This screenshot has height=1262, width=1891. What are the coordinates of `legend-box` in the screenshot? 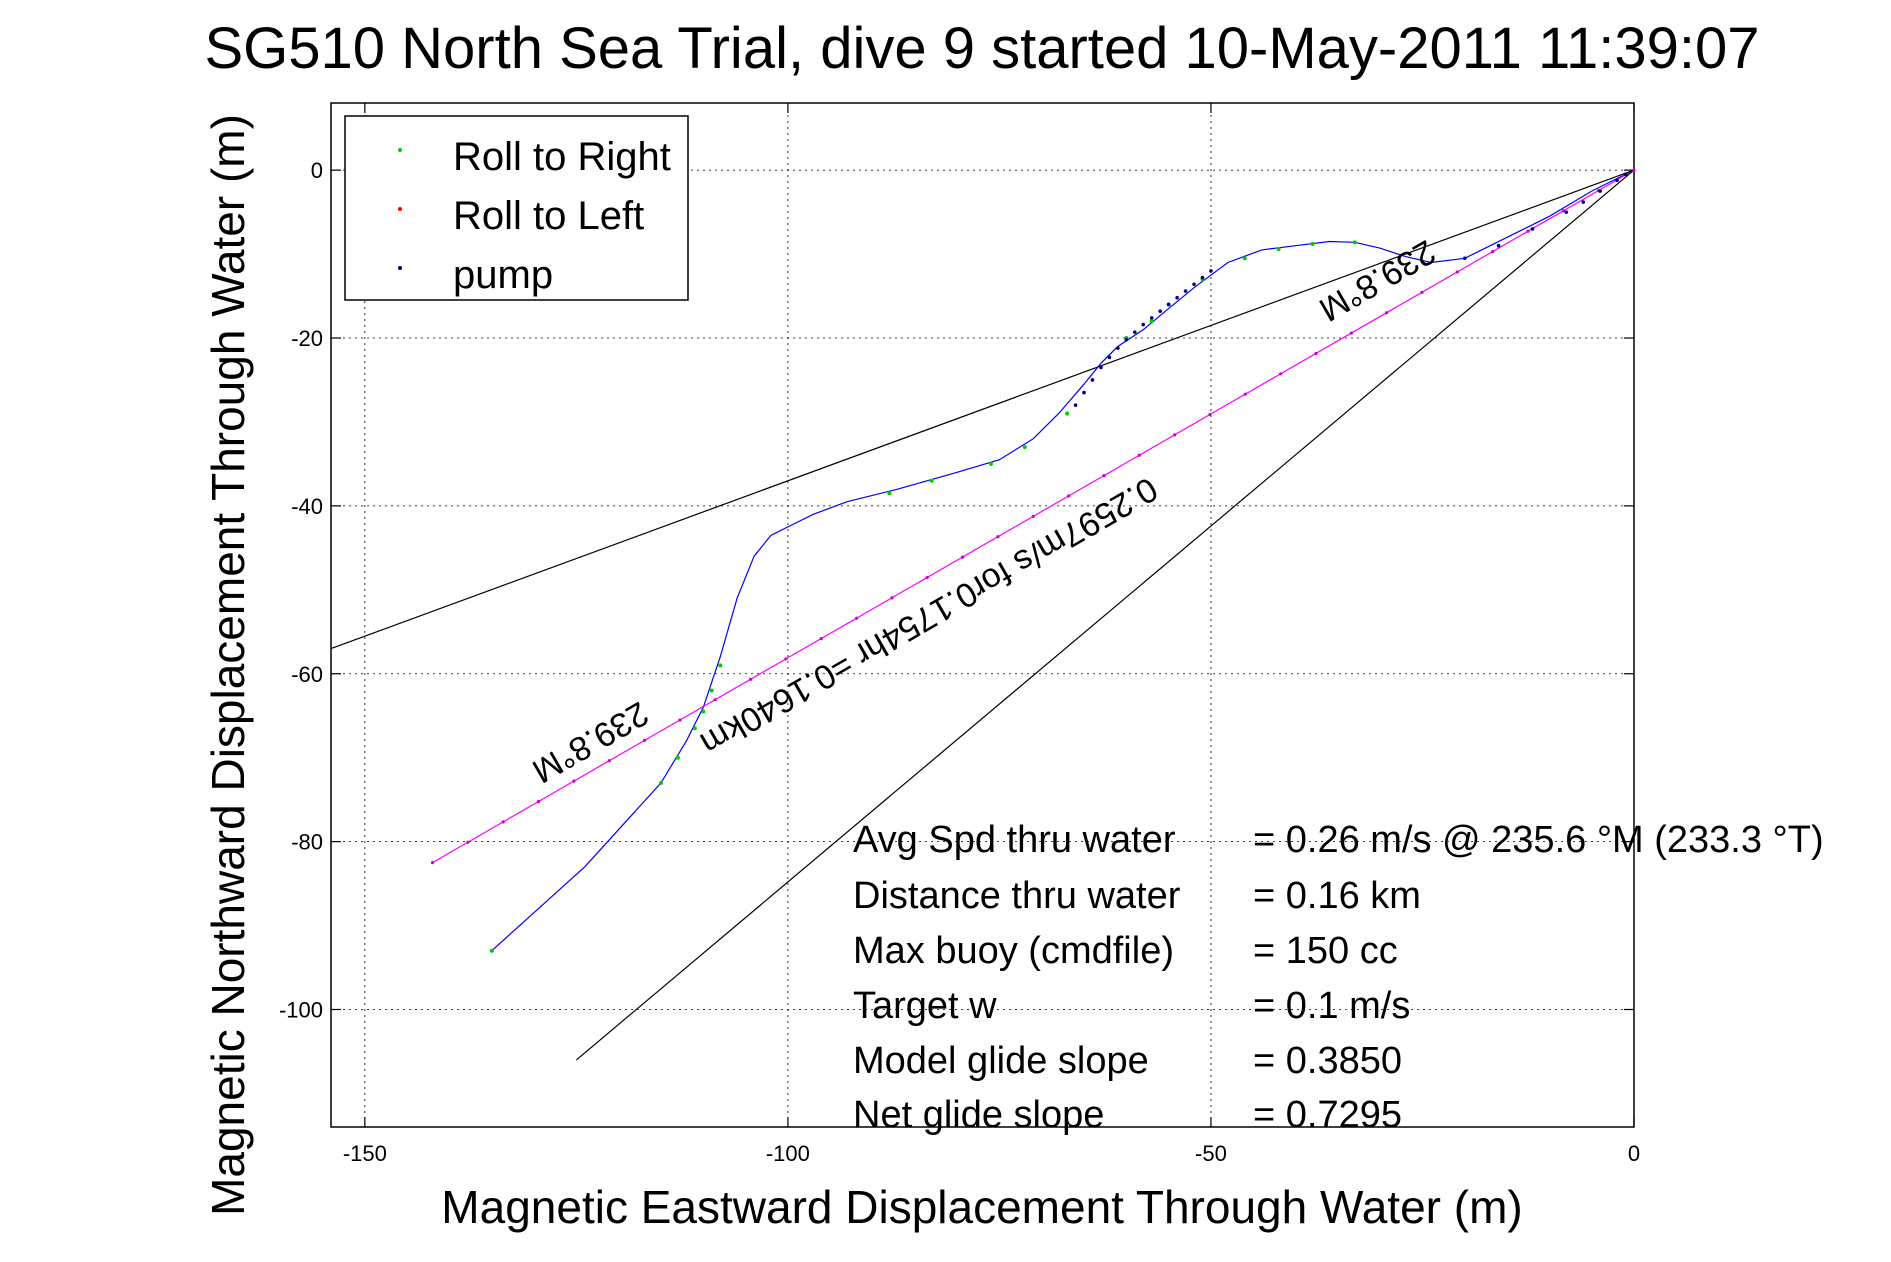 It's located at (516, 208).